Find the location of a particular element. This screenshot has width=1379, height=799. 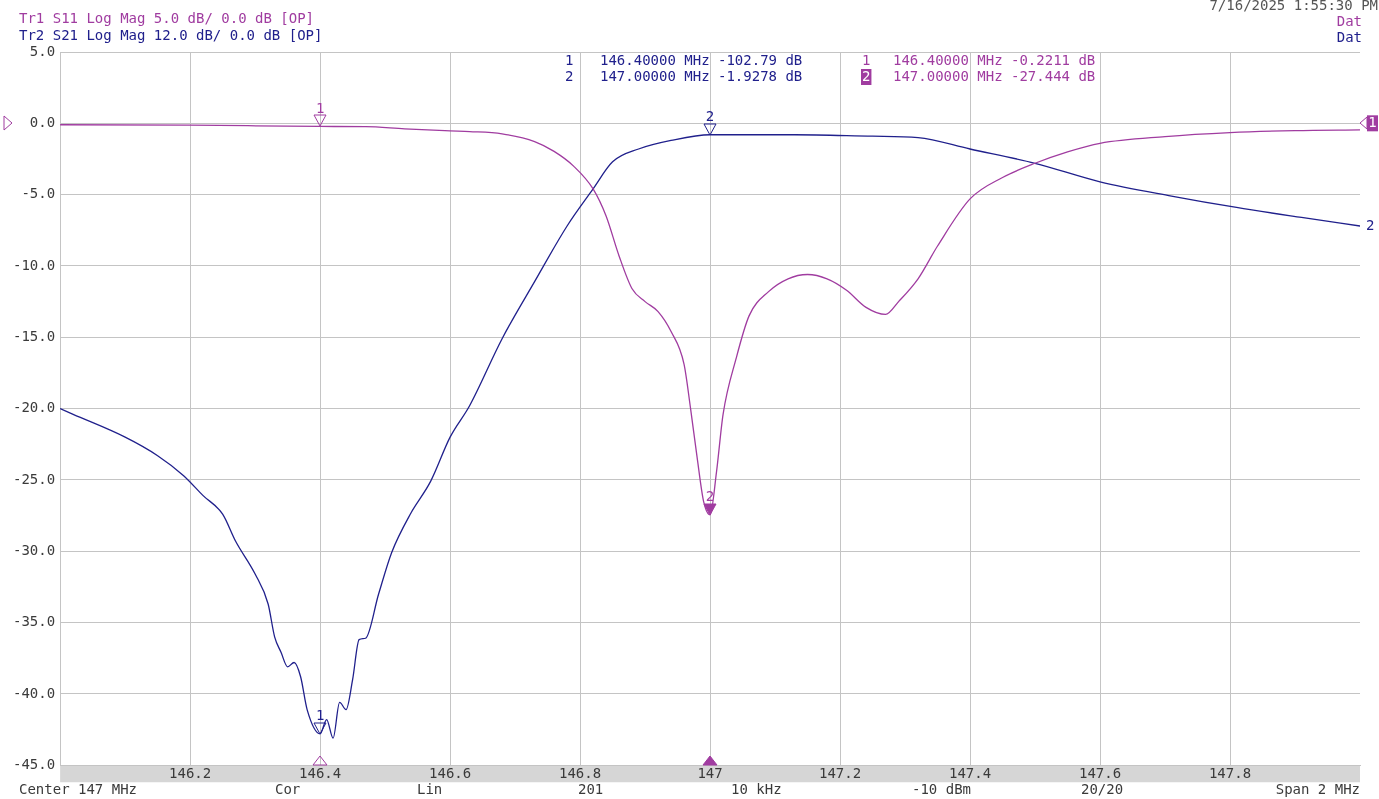

text: Tr1 S11 Log Mag 5.0 dB/ 0.0 dB [OP] is located at coordinates (167, 17).